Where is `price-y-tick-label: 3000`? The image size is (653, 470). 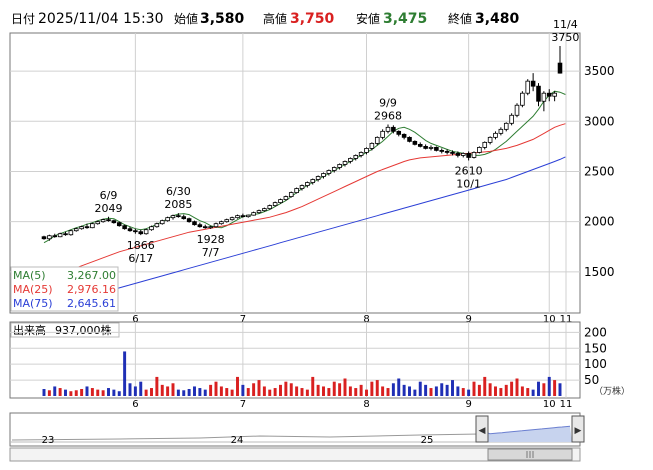 price-y-tick-label: 3000 is located at coordinates (599, 121).